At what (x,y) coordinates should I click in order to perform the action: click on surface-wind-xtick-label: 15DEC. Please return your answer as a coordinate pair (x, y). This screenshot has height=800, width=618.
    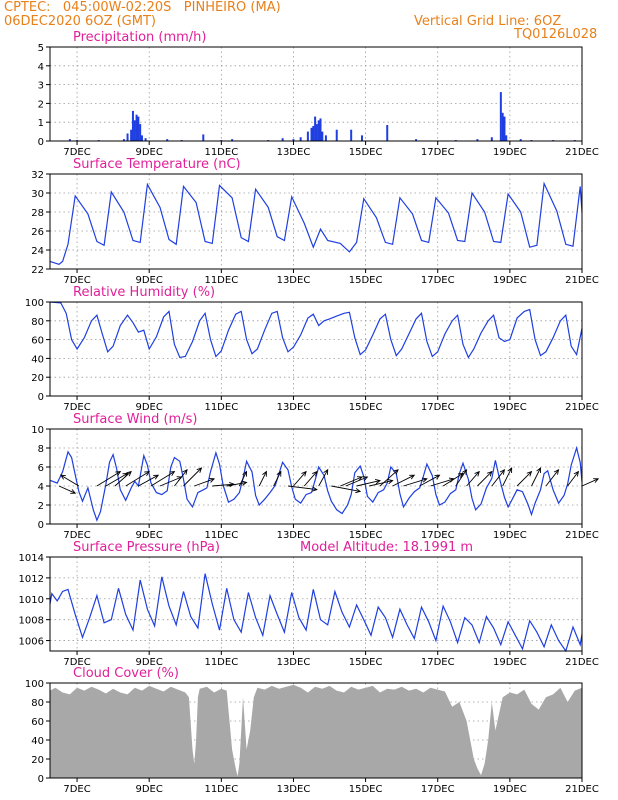
    Looking at the image, I should click on (366, 535).